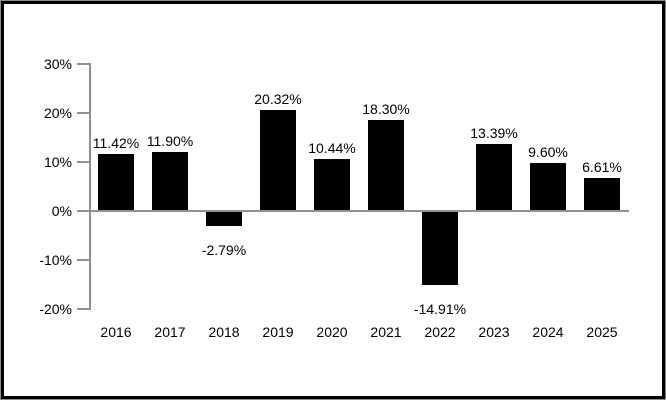  I want to click on bar-2019, so click(278, 160).